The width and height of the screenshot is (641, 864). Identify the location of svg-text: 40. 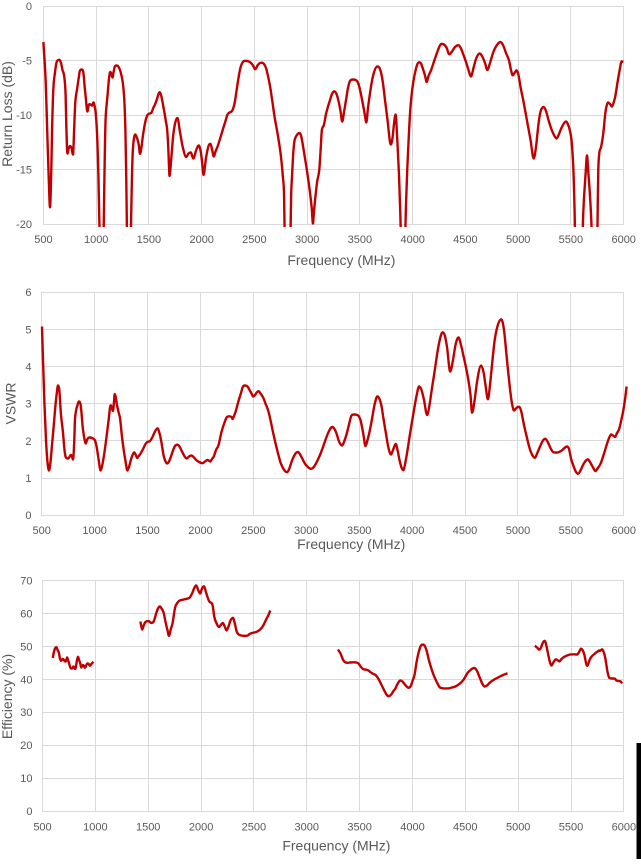
(26, 680).